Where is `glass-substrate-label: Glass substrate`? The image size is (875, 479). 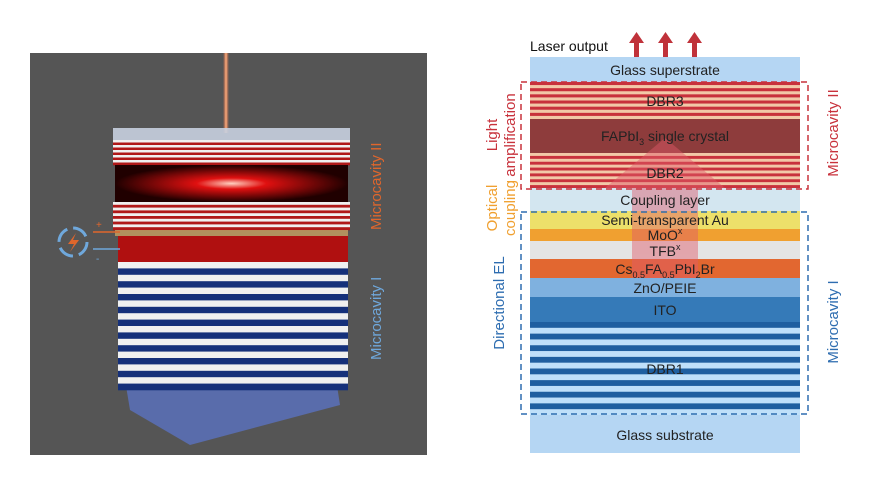
glass-substrate-label: Glass substrate is located at coordinates (664, 435).